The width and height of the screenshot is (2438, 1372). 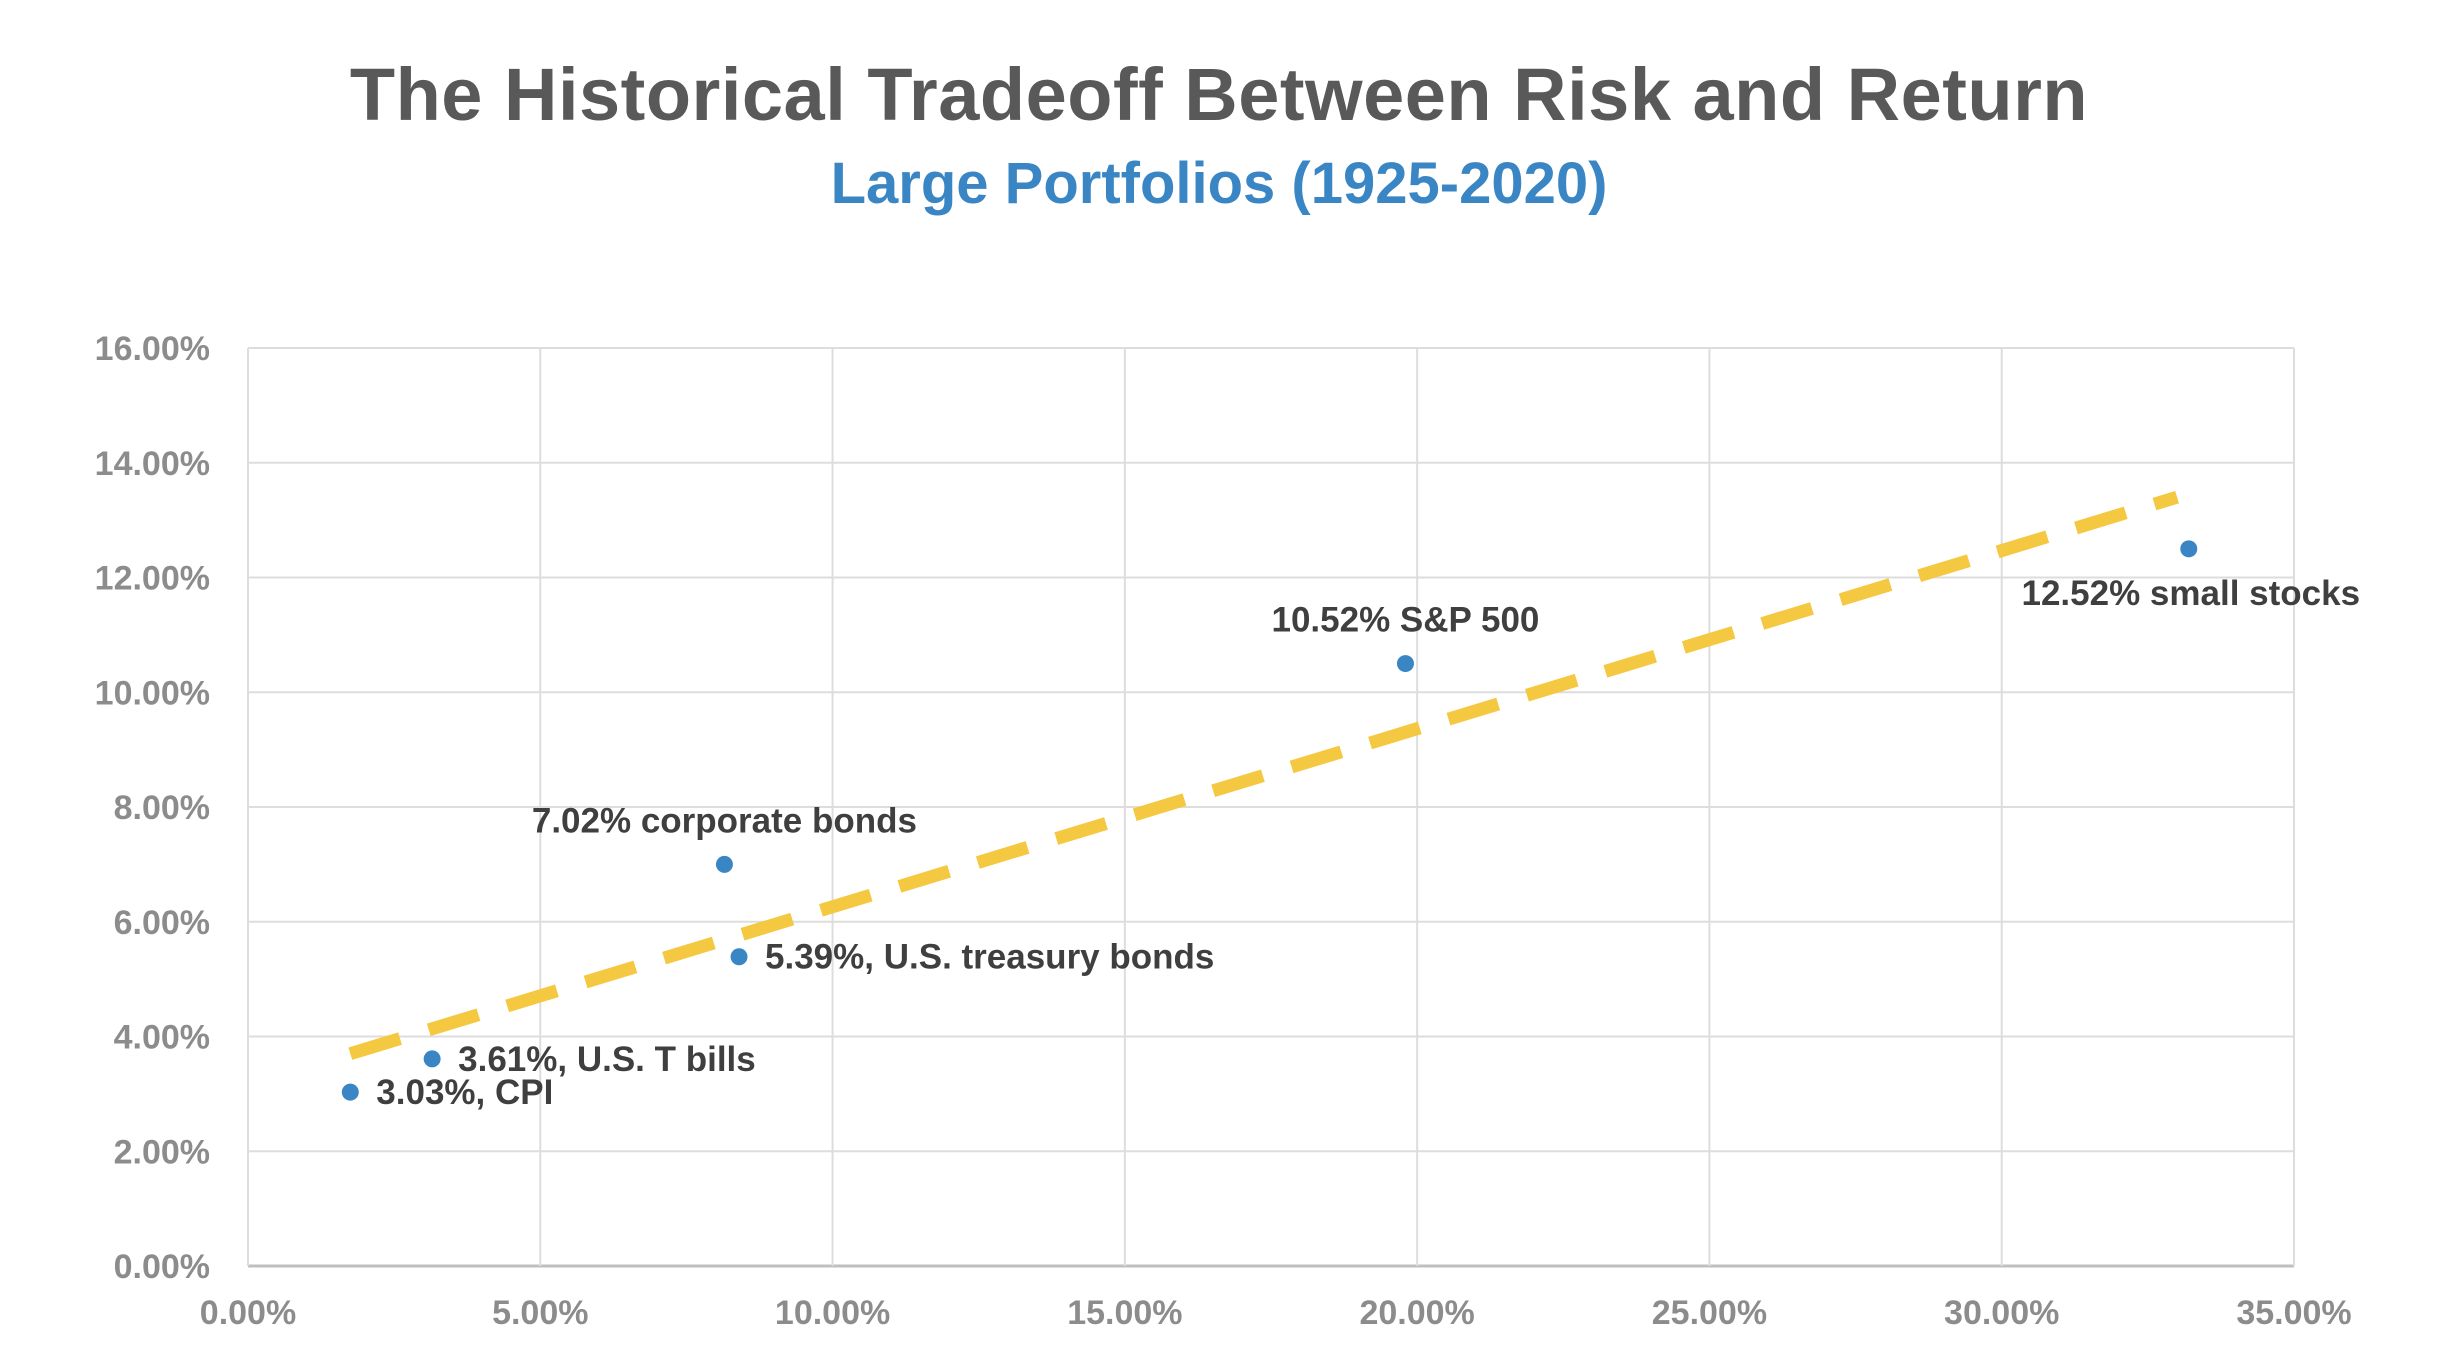 What do you see at coordinates (152, 579) in the screenshot?
I see `y-tick-label: 12.00%` at bounding box center [152, 579].